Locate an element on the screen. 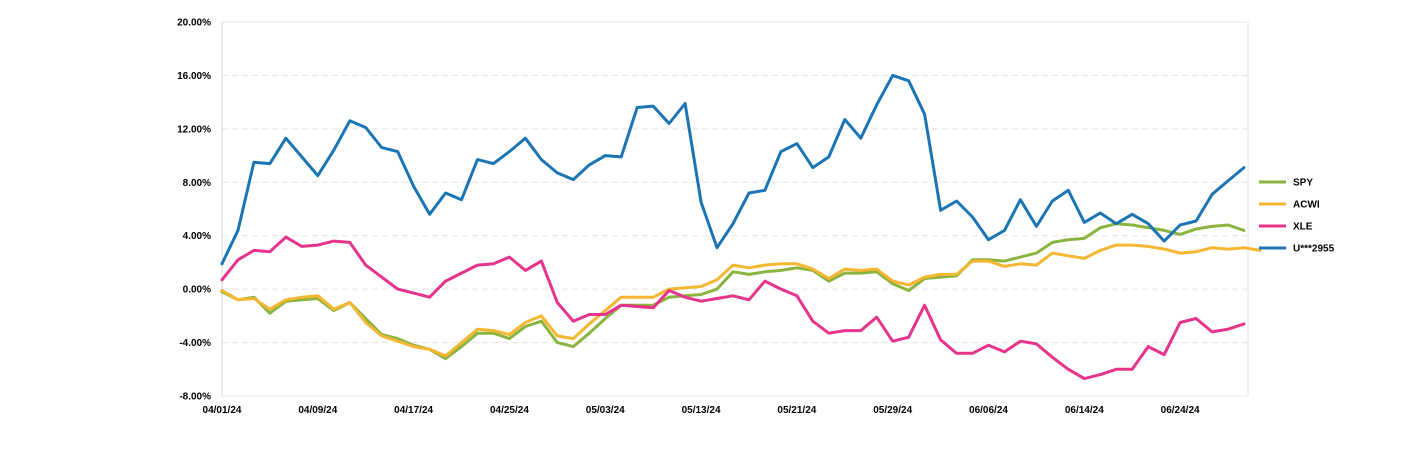  y-tick-label: -8.00% is located at coordinates (195, 397).